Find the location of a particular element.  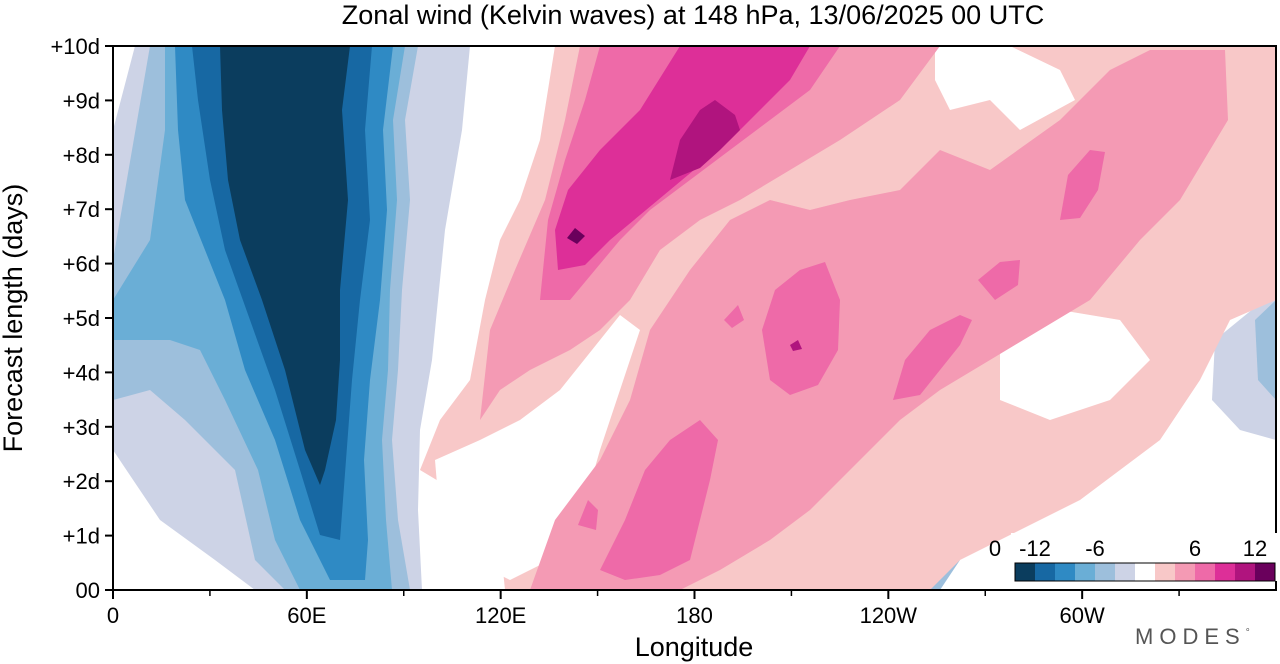

contour-pos-level-3-f is located at coordinates (1082, 185).